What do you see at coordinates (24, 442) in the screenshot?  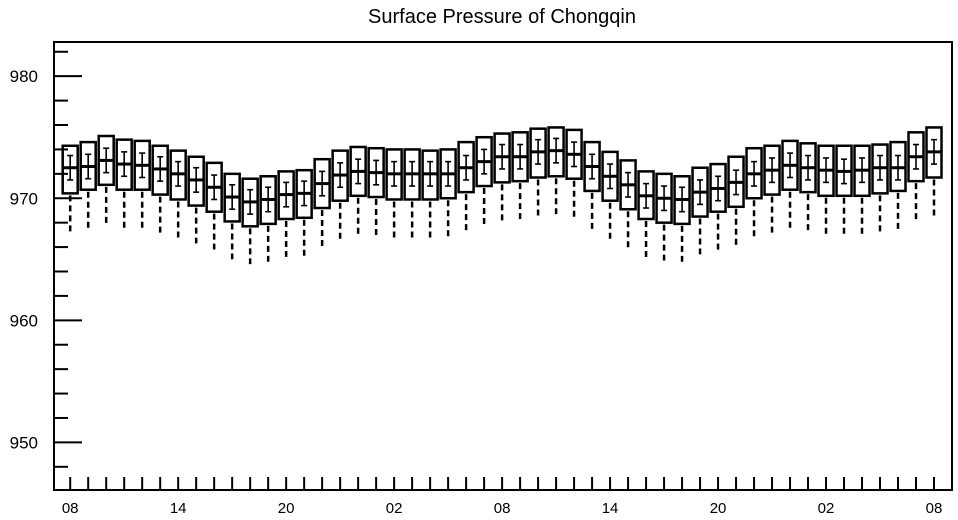 I see `y-tick-label: 950` at bounding box center [24, 442].